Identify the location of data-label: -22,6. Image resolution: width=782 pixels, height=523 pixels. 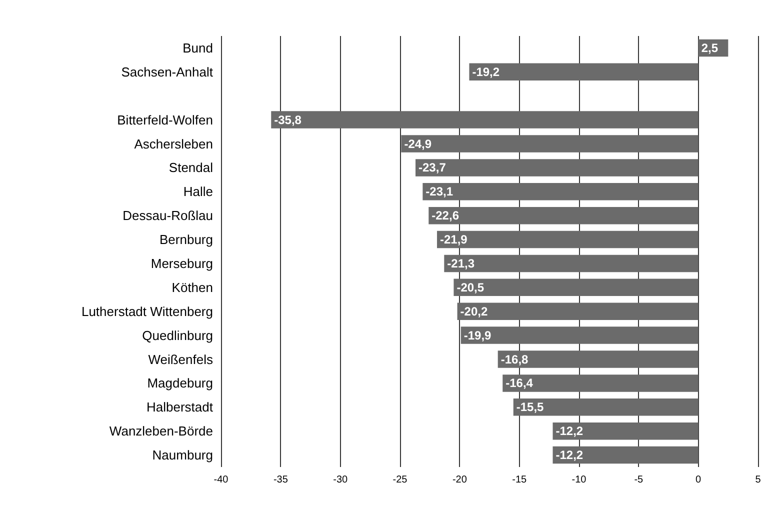
(446, 215).